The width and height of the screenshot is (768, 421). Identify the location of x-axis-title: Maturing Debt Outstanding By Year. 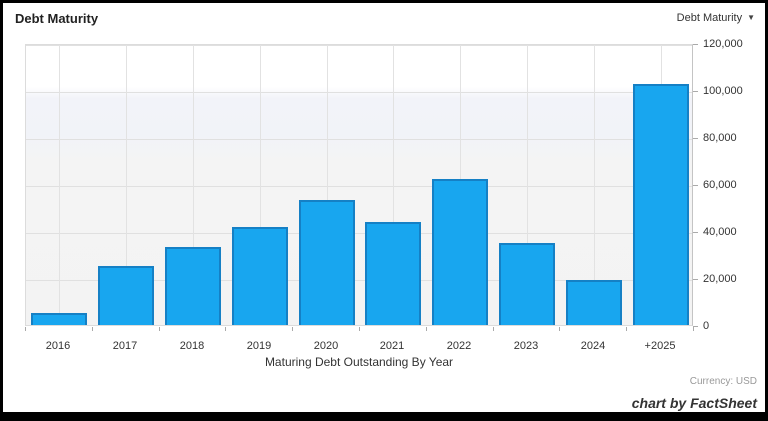
(359, 362).